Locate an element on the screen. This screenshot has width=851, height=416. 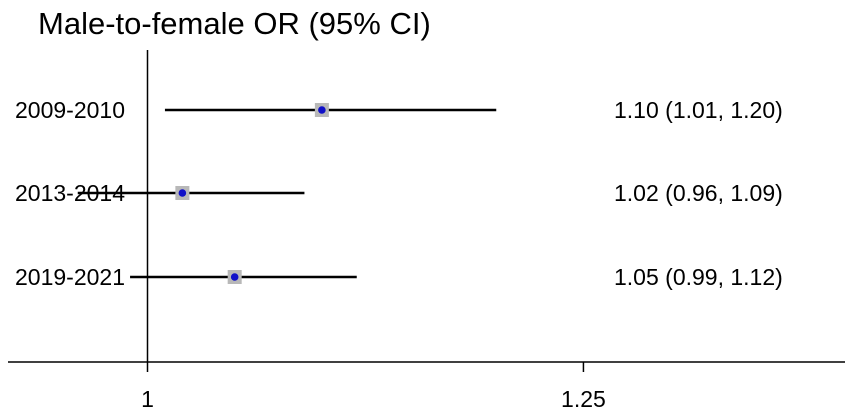
forest-row: 2009-2010 1.10 (1.01, 1.20) is located at coordinates (399, 110).